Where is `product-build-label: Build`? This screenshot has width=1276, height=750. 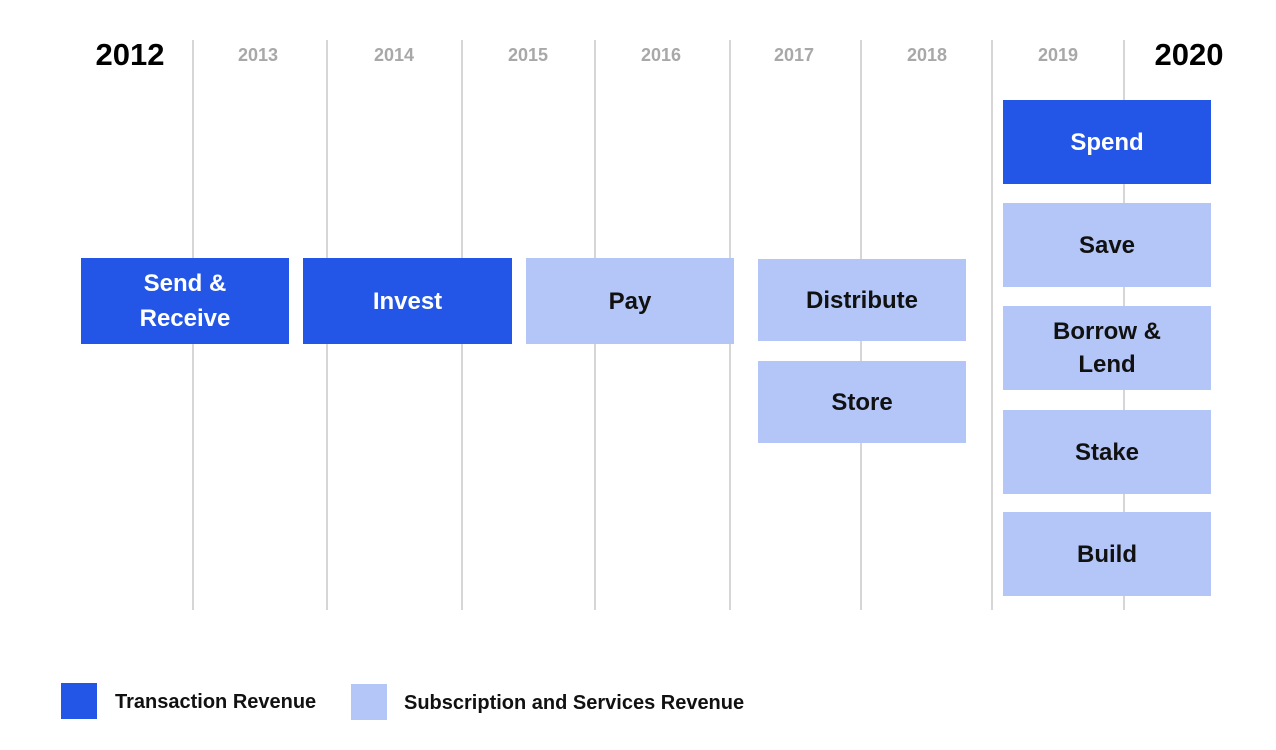
product-build-label: Build is located at coordinates (1107, 554).